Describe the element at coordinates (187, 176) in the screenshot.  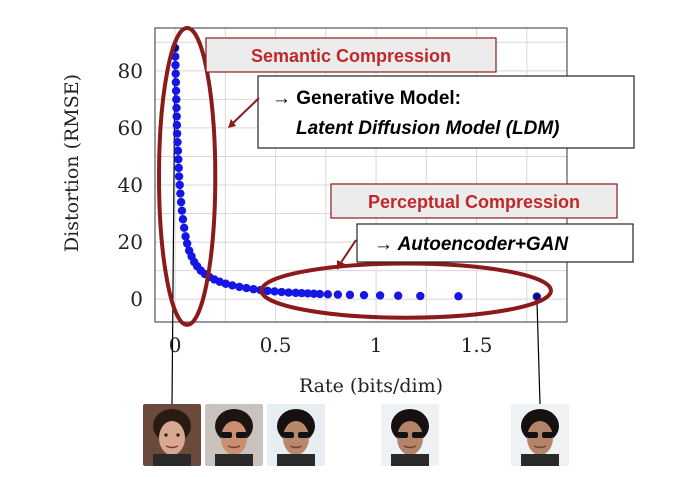
I see `semantic-region-ellipse` at that location.